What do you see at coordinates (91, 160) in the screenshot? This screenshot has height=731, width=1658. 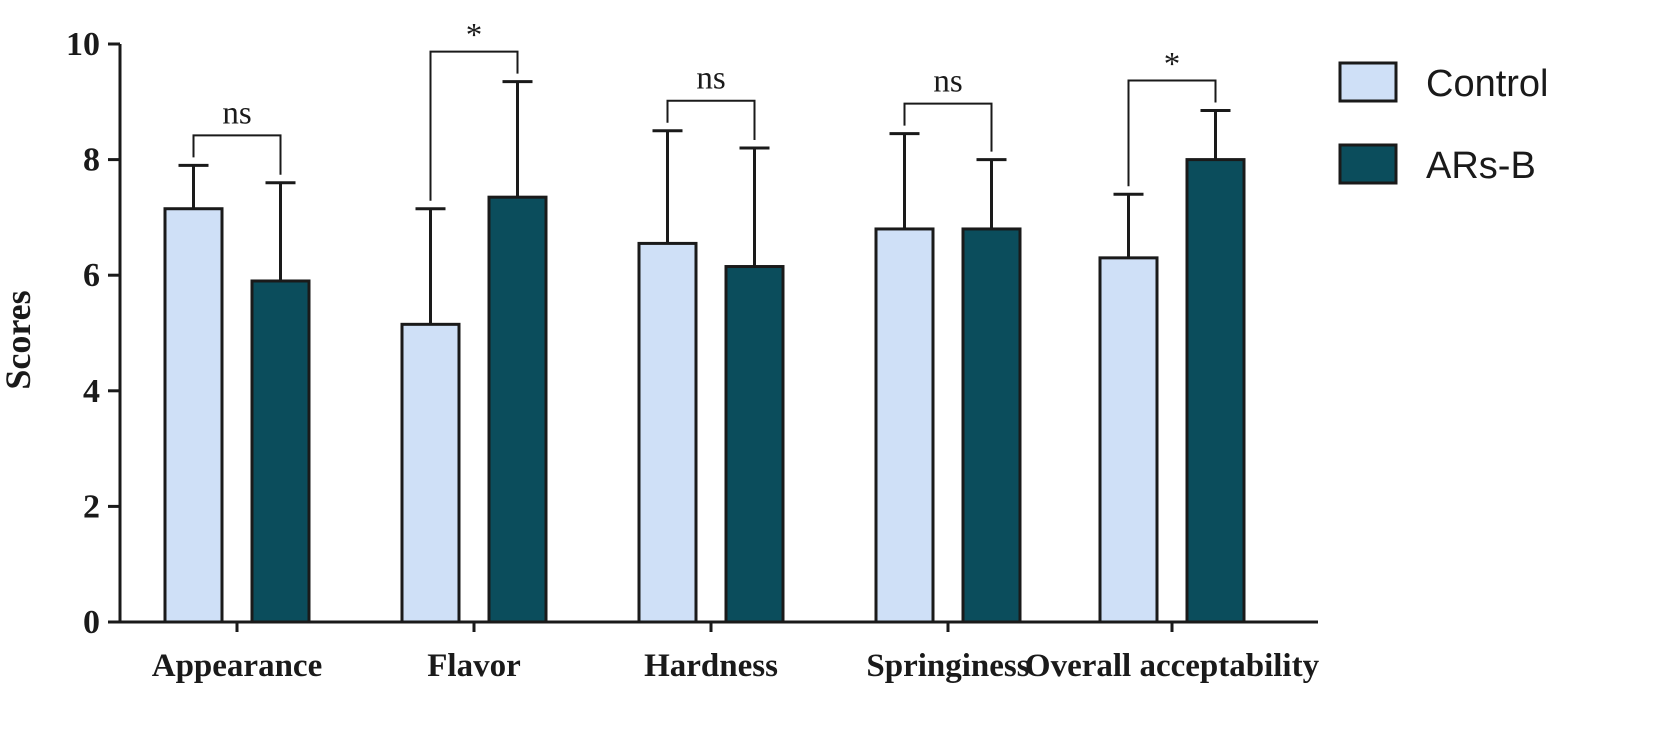 I see `y-tick-label: 8` at bounding box center [91, 160].